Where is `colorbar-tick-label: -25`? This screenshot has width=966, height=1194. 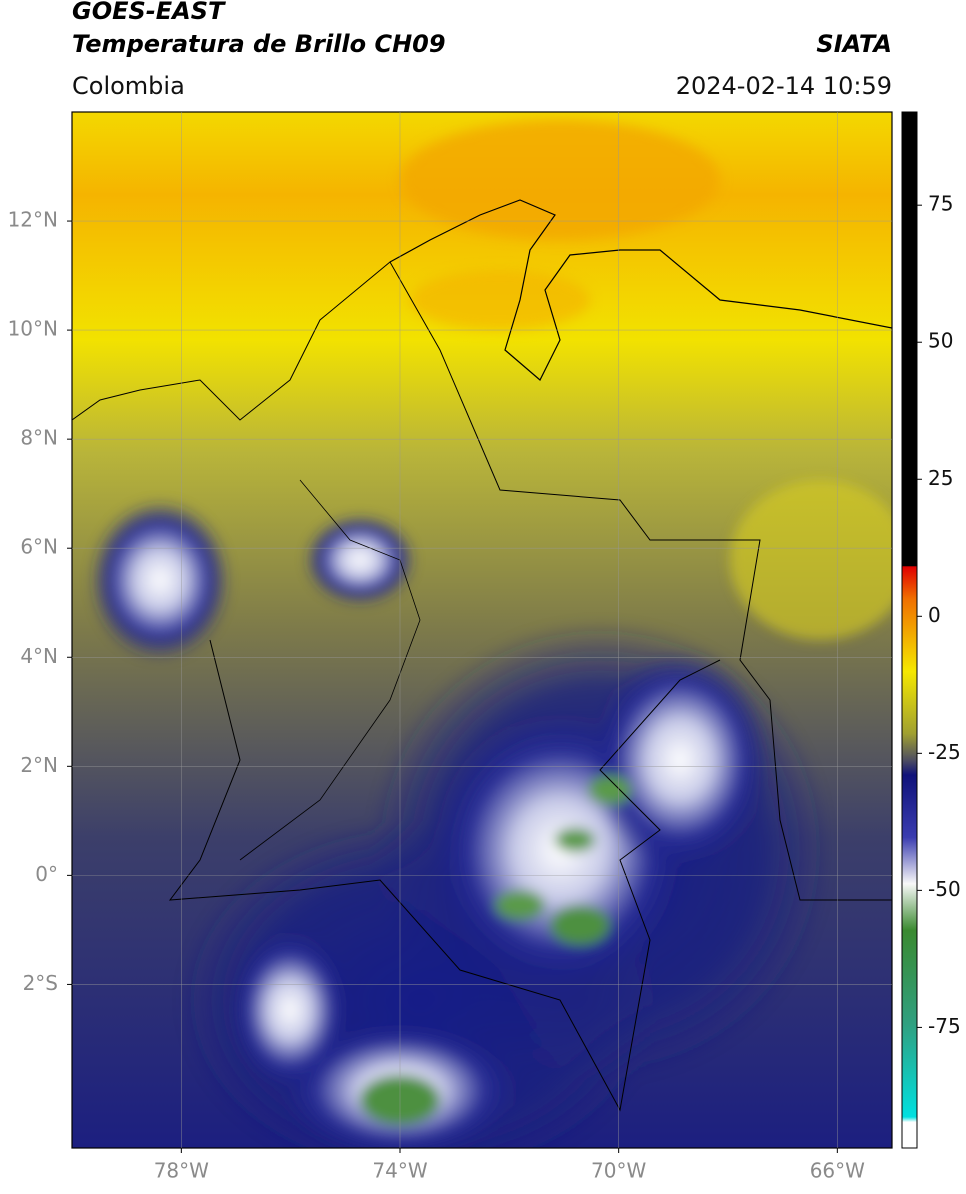
colorbar-tick-label: -25 is located at coordinates (944, 752).